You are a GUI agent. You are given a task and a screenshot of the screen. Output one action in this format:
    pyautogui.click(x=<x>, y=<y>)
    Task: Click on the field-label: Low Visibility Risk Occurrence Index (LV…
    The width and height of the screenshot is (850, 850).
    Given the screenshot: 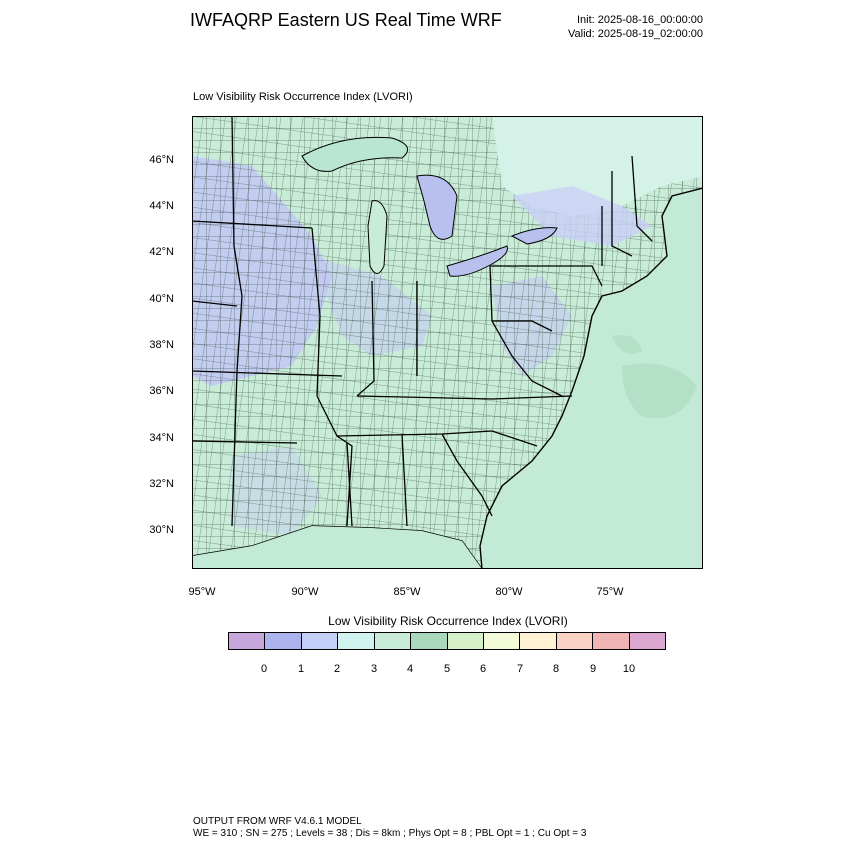 What is the action you would take?
    pyautogui.click(x=303, y=97)
    